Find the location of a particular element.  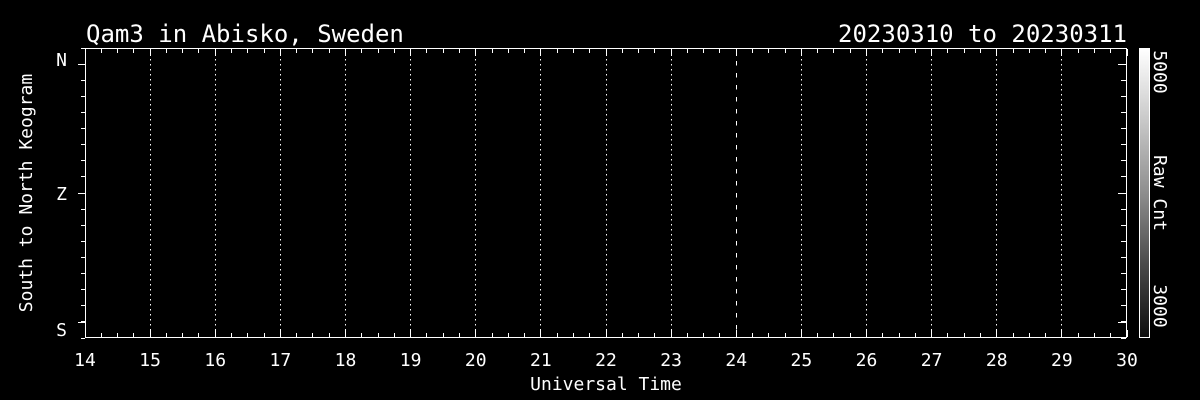

x-tick-label: 24 is located at coordinates (736, 360).